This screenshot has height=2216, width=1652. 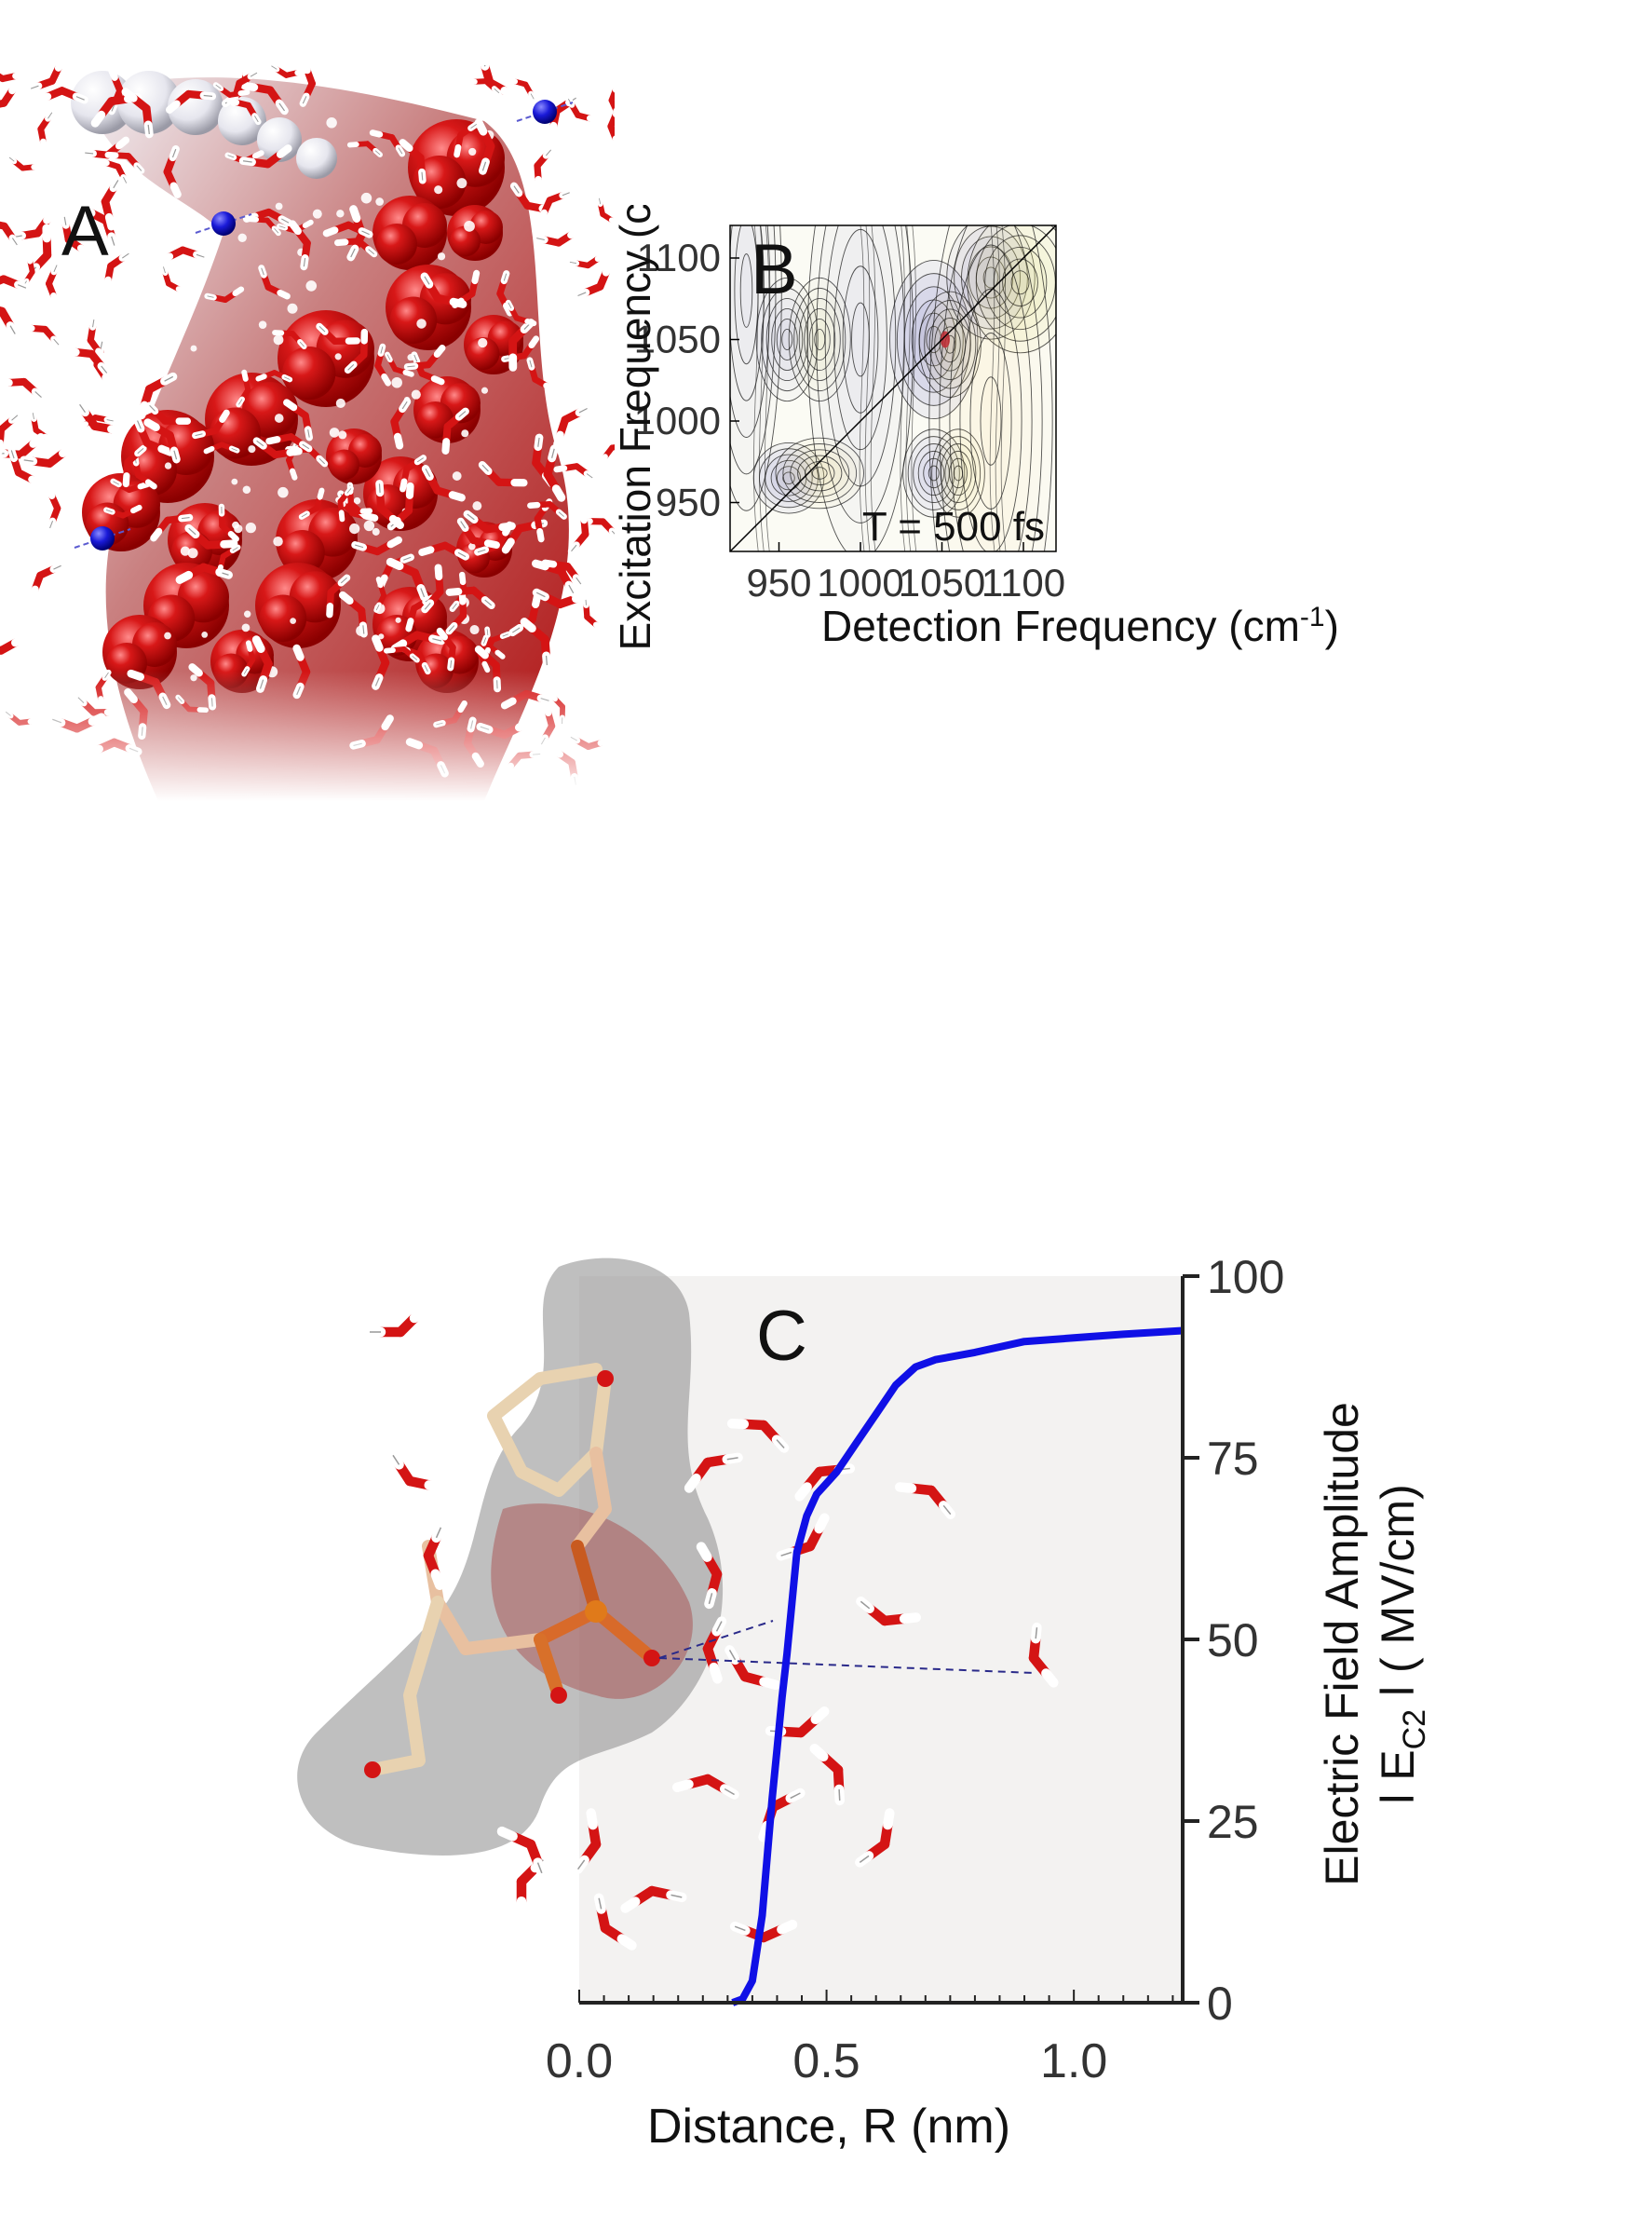 What do you see at coordinates (774, 269) in the screenshot?
I see `panel-b-letter: B` at bounding box center [774, 269].